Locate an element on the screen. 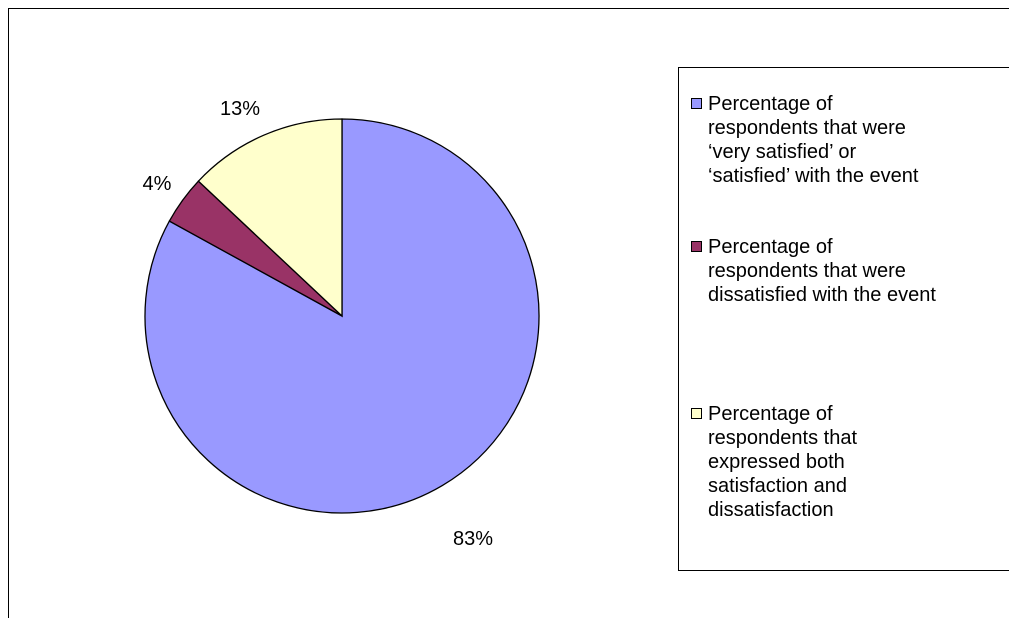 The width and height of the screenshot is (1010, 619). data-label-slice-1: 4% is located at coordinates (157, 184).